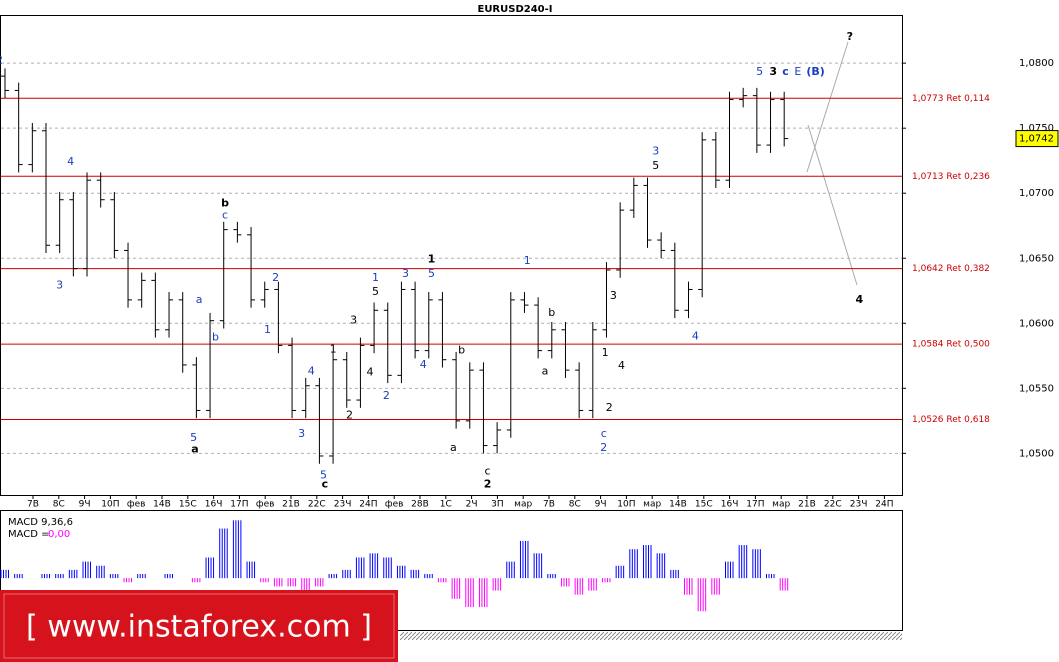 This screenshot has height=662, width=1059. What do you see at coordinates (951, 269) in the screenshot?
I see `fib-level-label: 1,0642 Ret 0,382` at bounding box center [951, 269].